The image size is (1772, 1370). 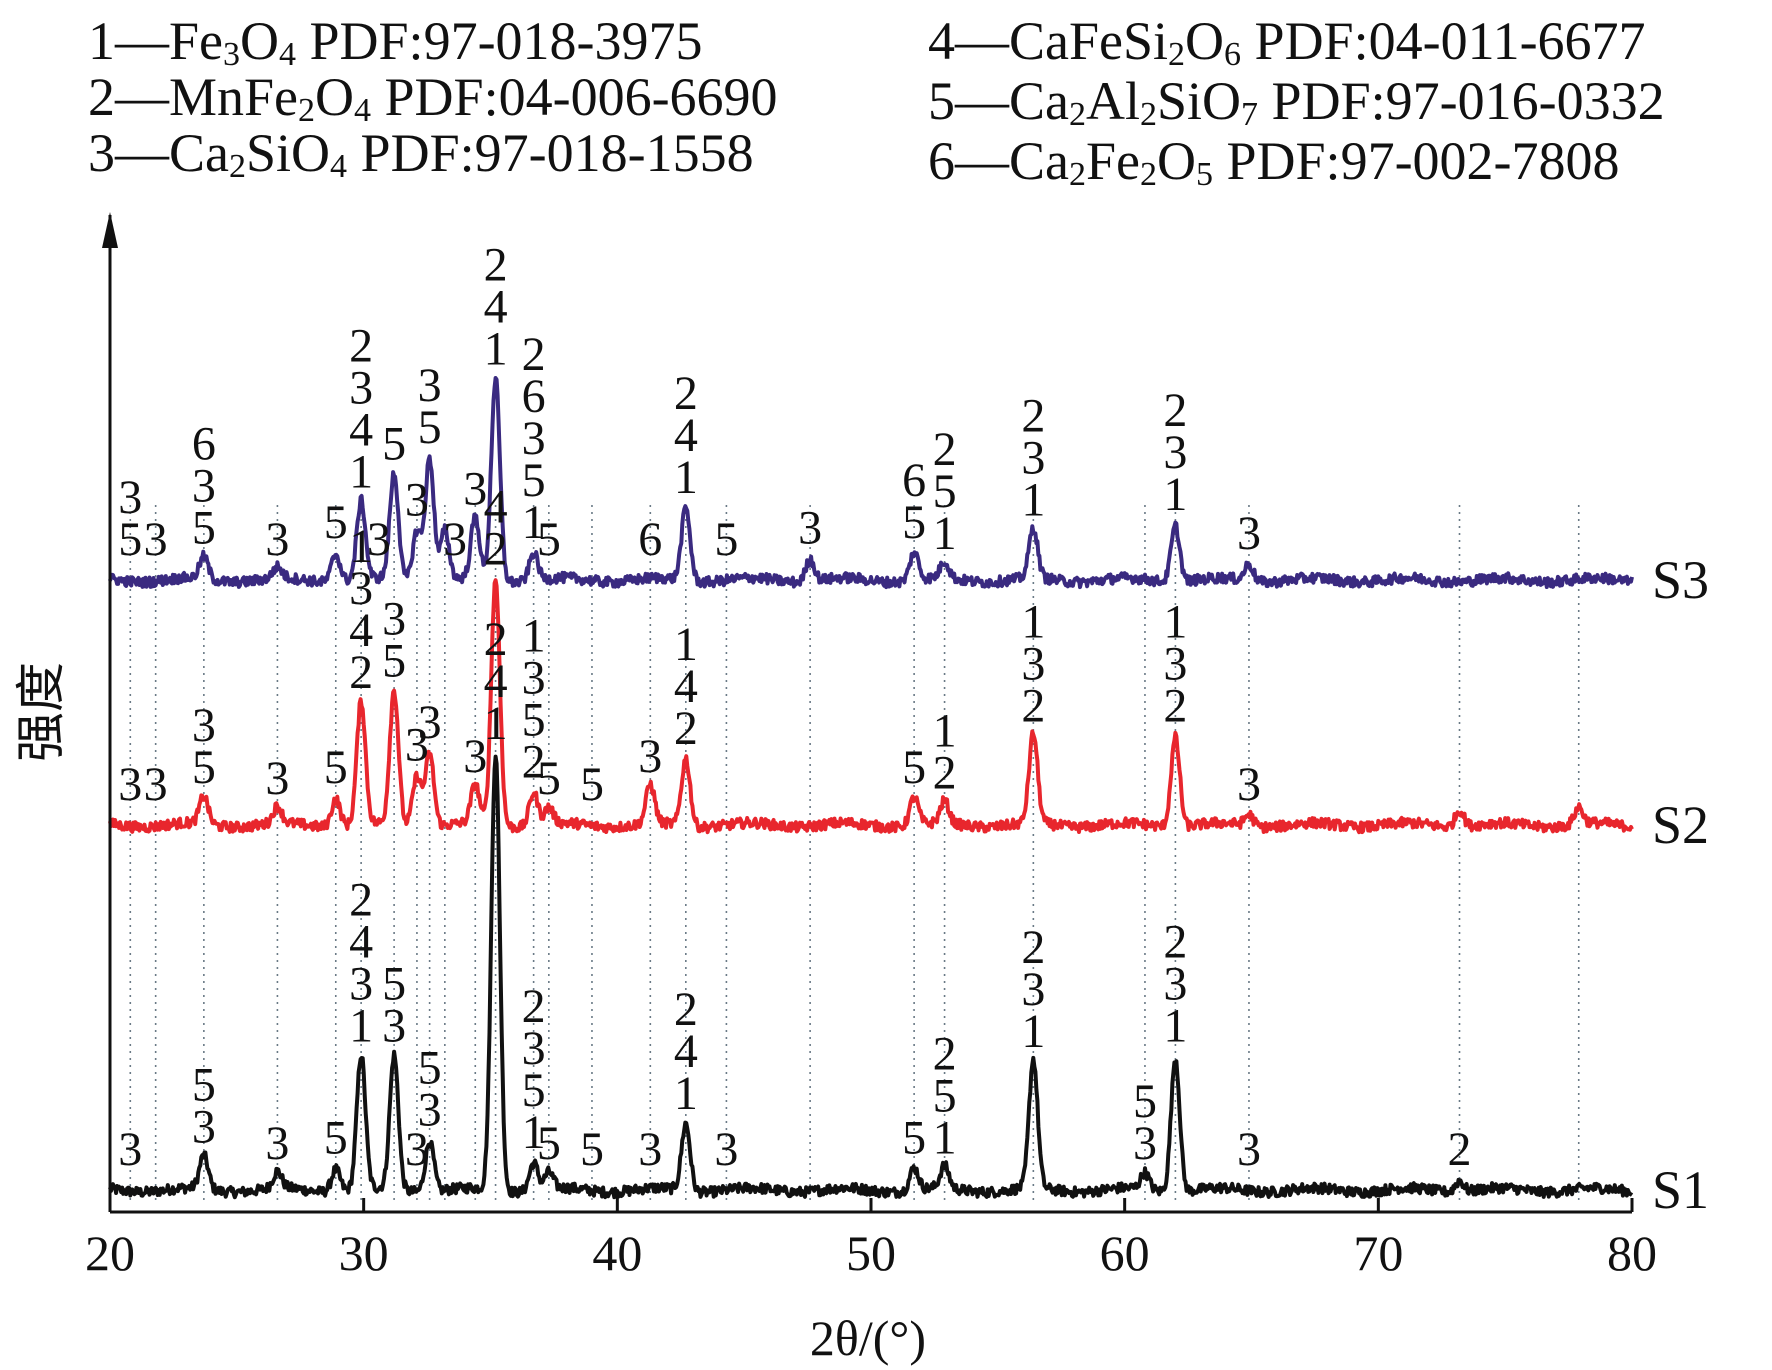 What do you see at coordinates (1680, 1190) in the screenshot?
I see `series-label-S1: S1` at bounding box center [1680, 1190].